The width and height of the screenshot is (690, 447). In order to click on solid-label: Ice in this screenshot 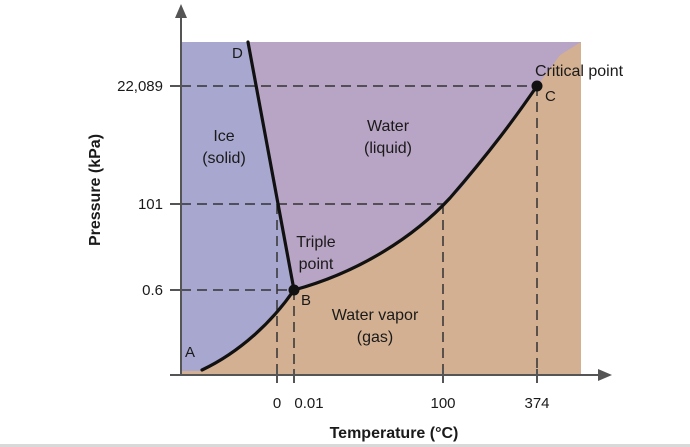, I will do `click(223, 136)`.